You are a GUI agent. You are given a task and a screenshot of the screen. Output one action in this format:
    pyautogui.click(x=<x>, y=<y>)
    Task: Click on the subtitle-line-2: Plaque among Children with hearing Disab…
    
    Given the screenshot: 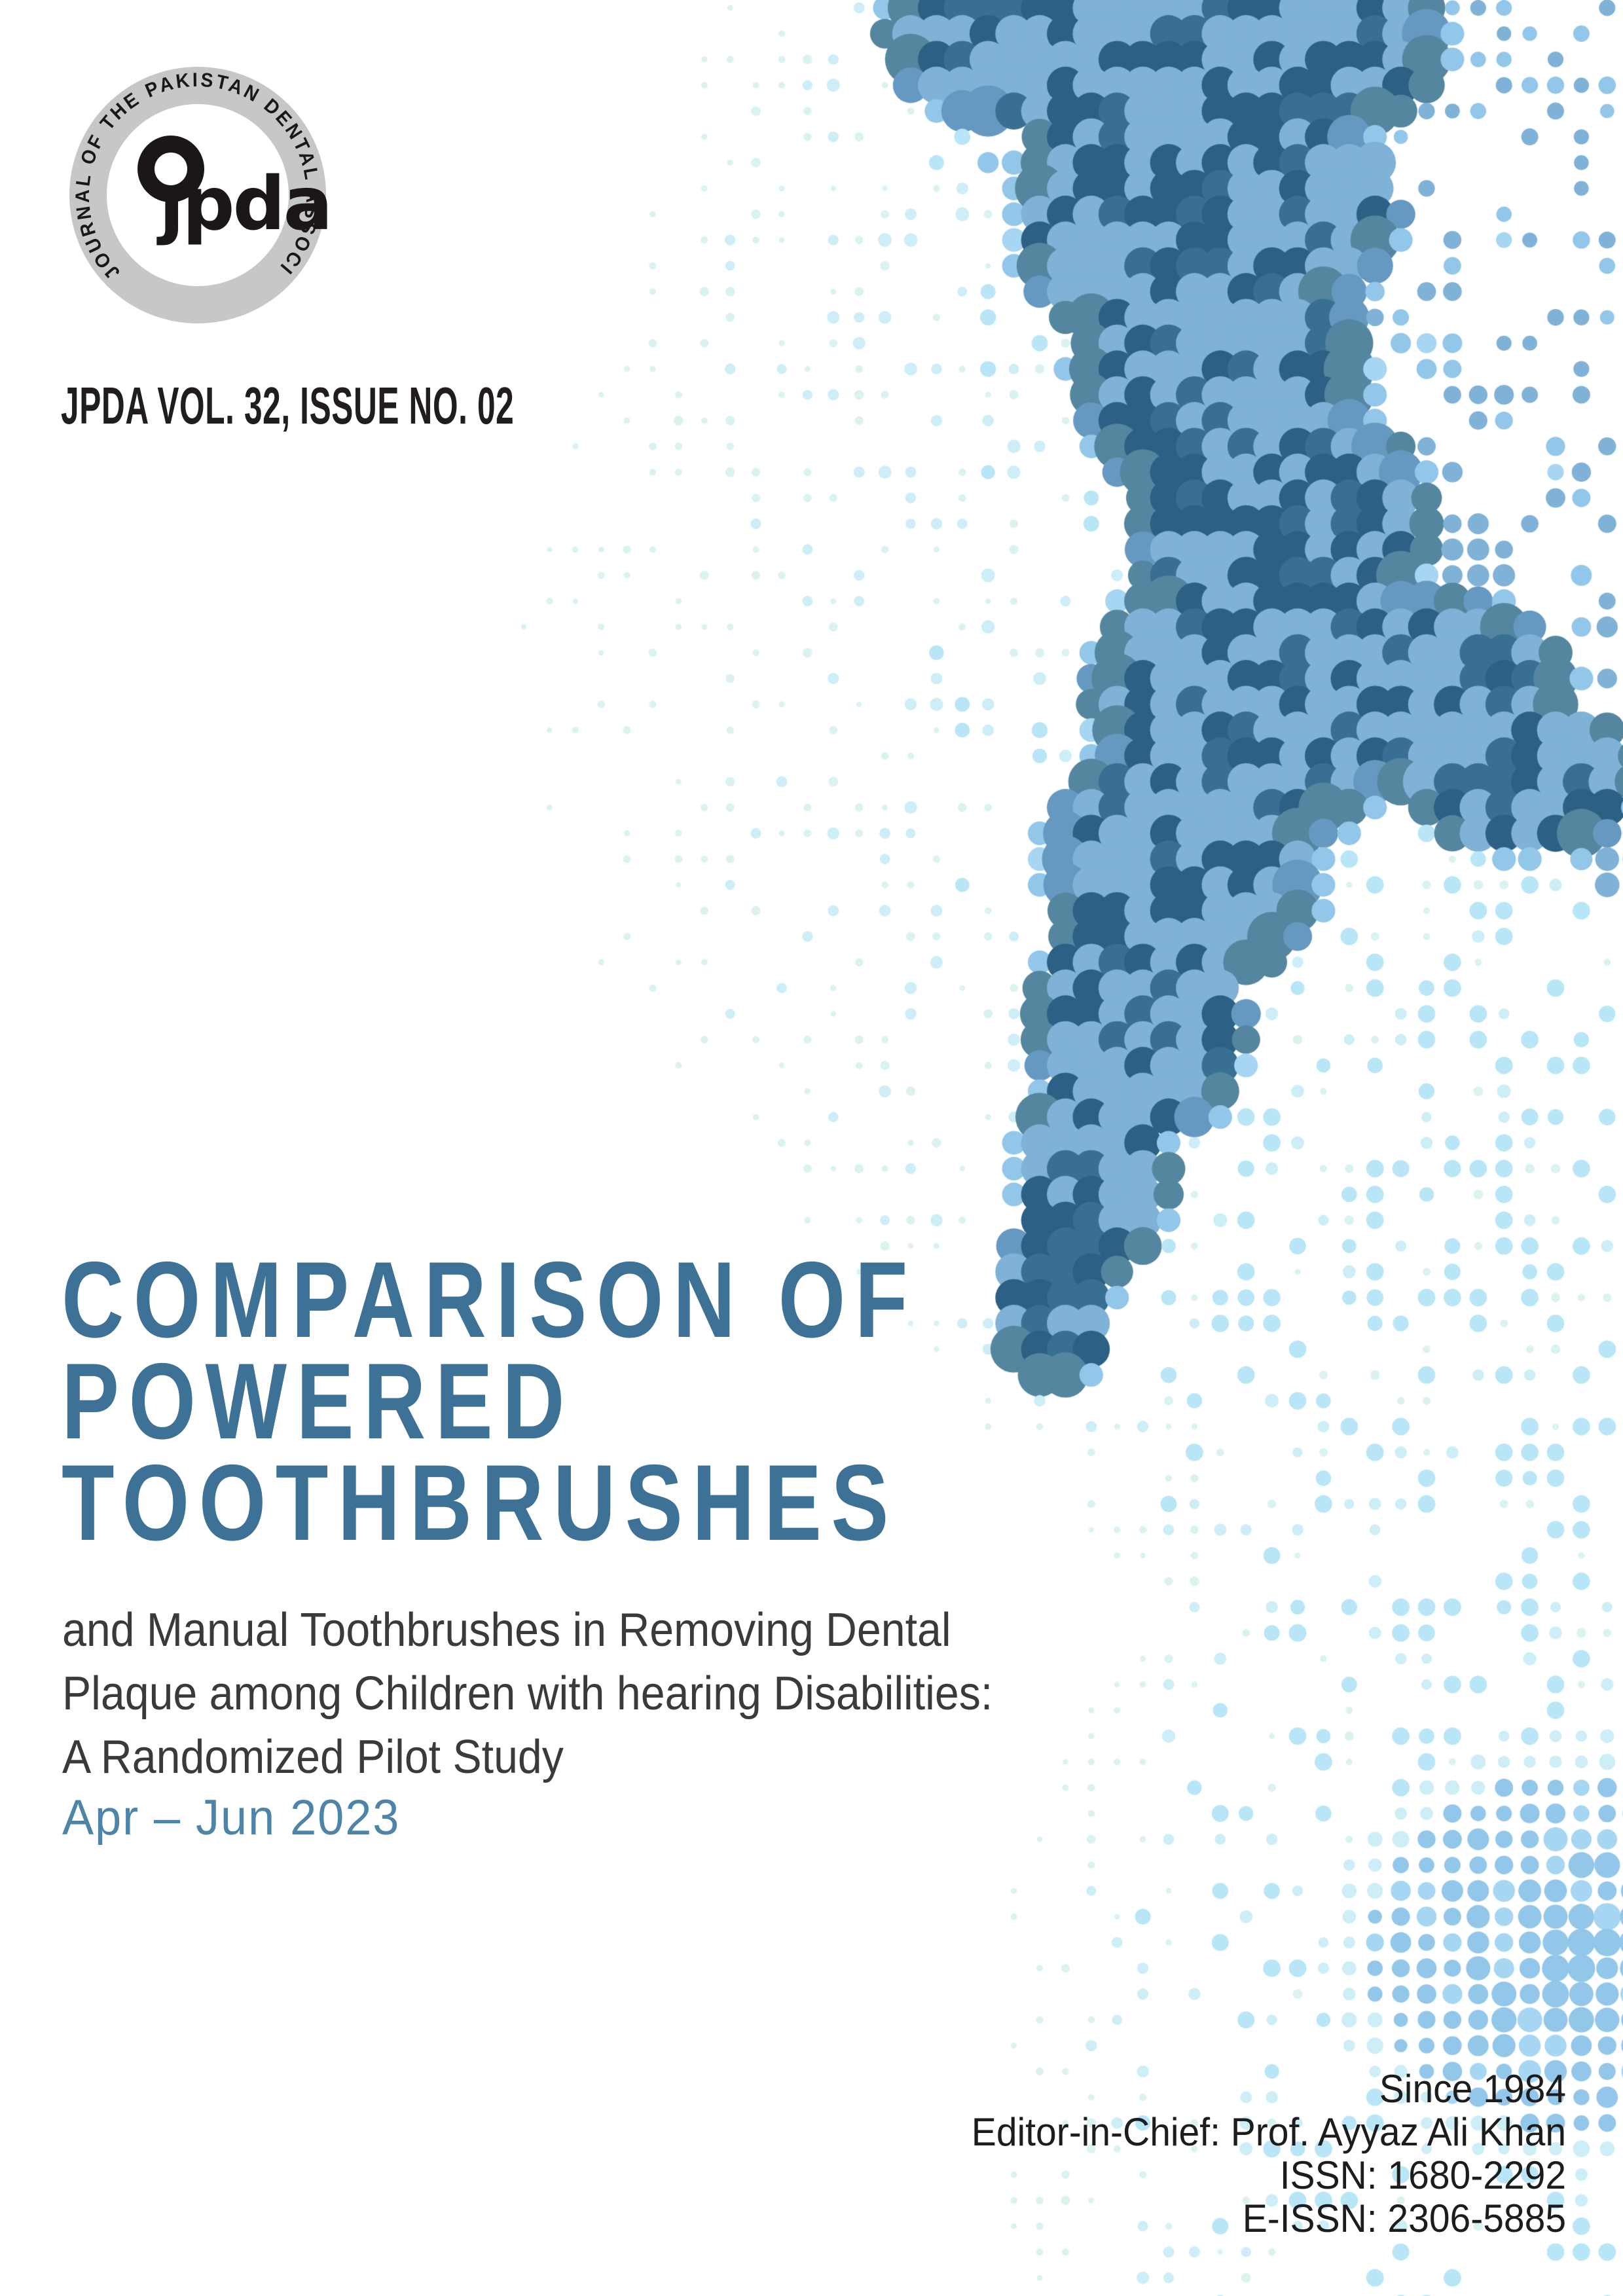 What is the action you would take?
    pyautogui.click(x=527, y=1693)
    